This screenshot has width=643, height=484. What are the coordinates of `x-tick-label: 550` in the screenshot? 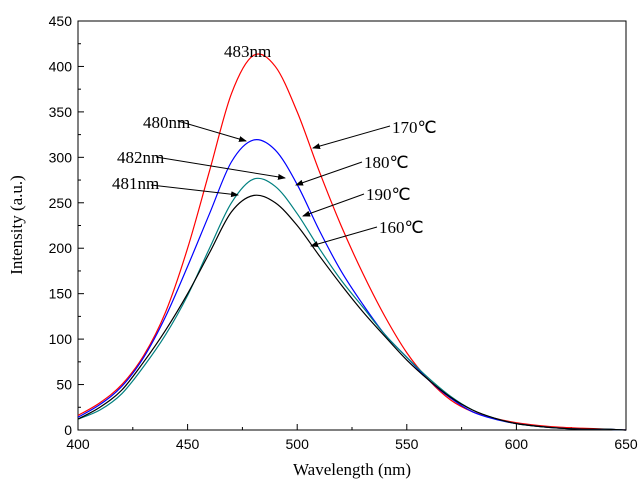 It's located at (407, 444).